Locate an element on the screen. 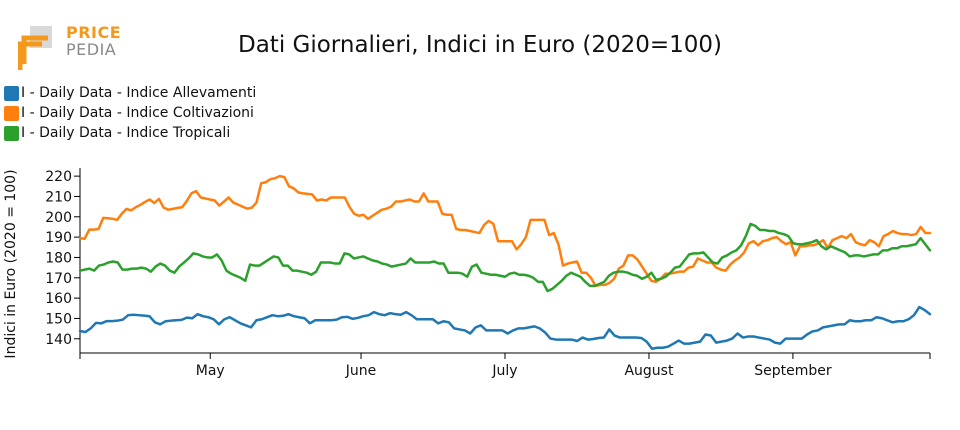  logo-mark-icon is located at coordinates (34, 48).